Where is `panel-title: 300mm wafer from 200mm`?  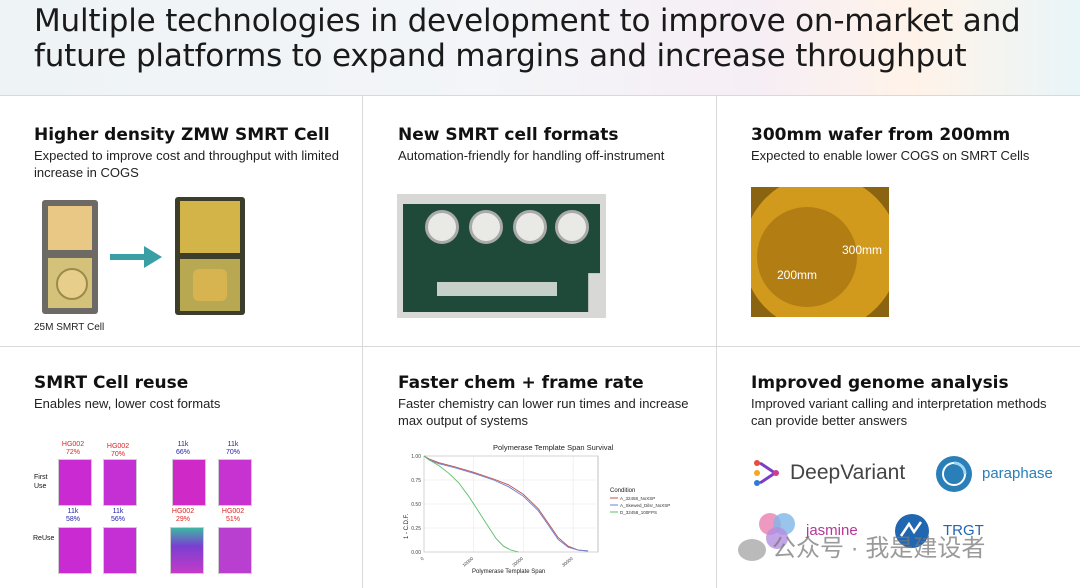
panel-title: 300mm wafer from 200mm is located at coordinates (881, 135).